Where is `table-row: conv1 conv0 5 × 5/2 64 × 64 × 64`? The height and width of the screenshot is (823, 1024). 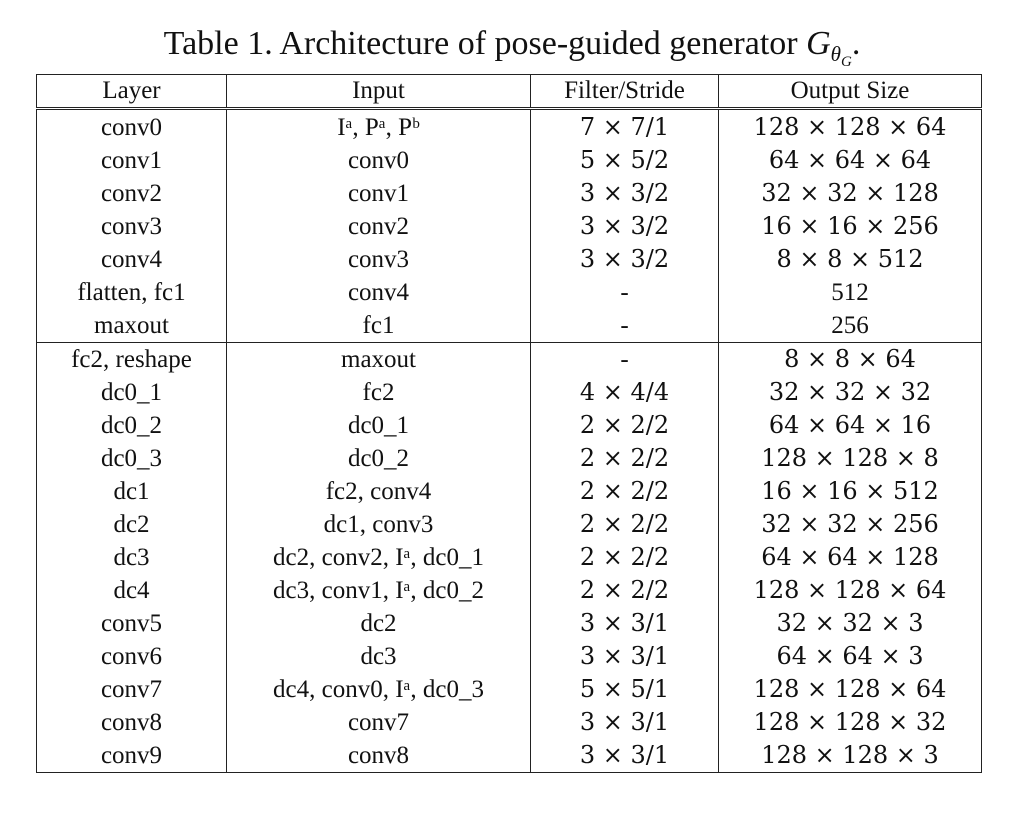
table-row: conv1 conv0 5 × 5/2 64 × 64 × 64 is located at coordinates (509, 160).